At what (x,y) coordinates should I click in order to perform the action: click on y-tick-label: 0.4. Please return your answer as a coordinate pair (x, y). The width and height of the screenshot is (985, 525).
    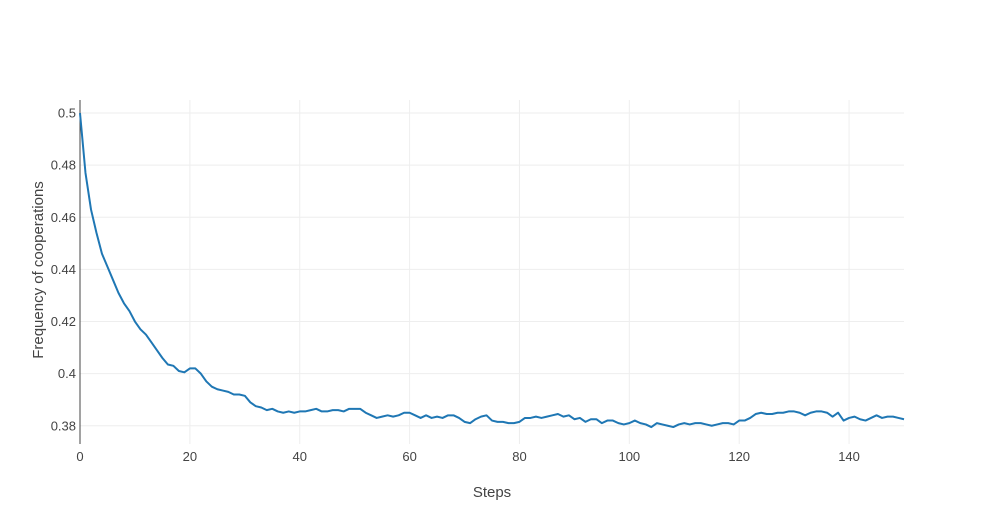
    Looking at the image, I should click on (67, 373).